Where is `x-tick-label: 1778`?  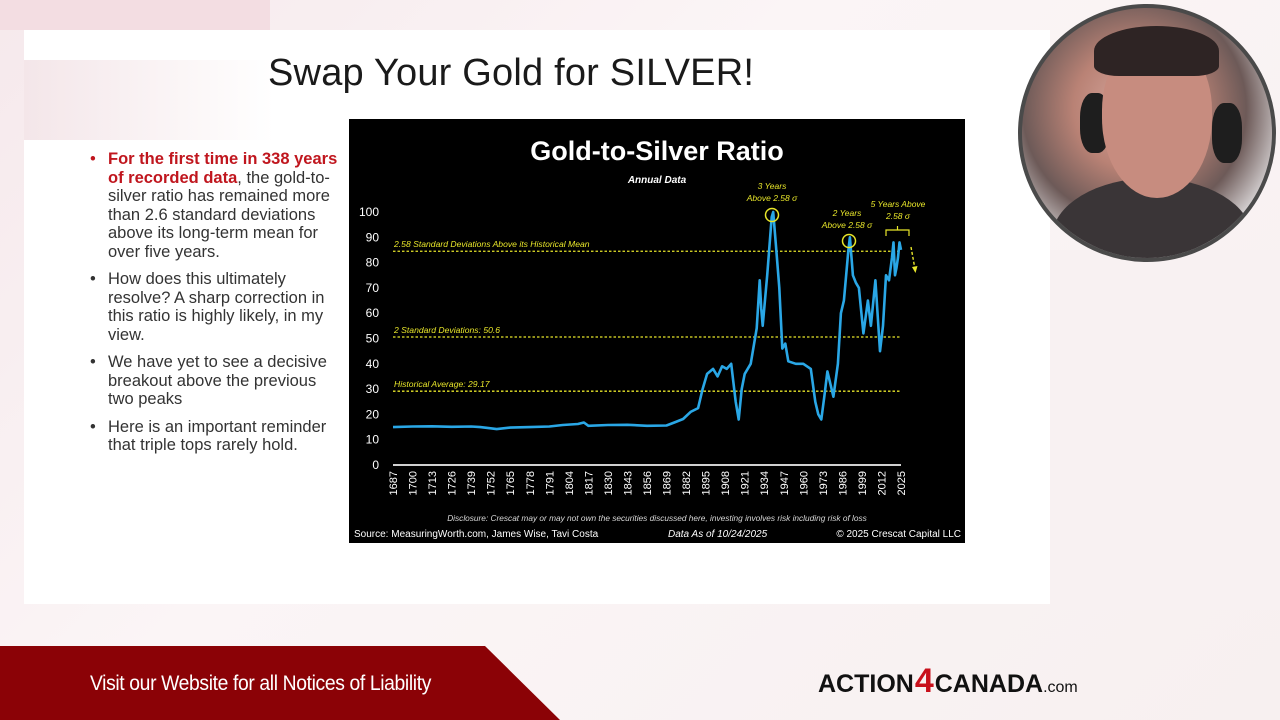
x-tick-label: 1778 is located at coordinates (531, 483).